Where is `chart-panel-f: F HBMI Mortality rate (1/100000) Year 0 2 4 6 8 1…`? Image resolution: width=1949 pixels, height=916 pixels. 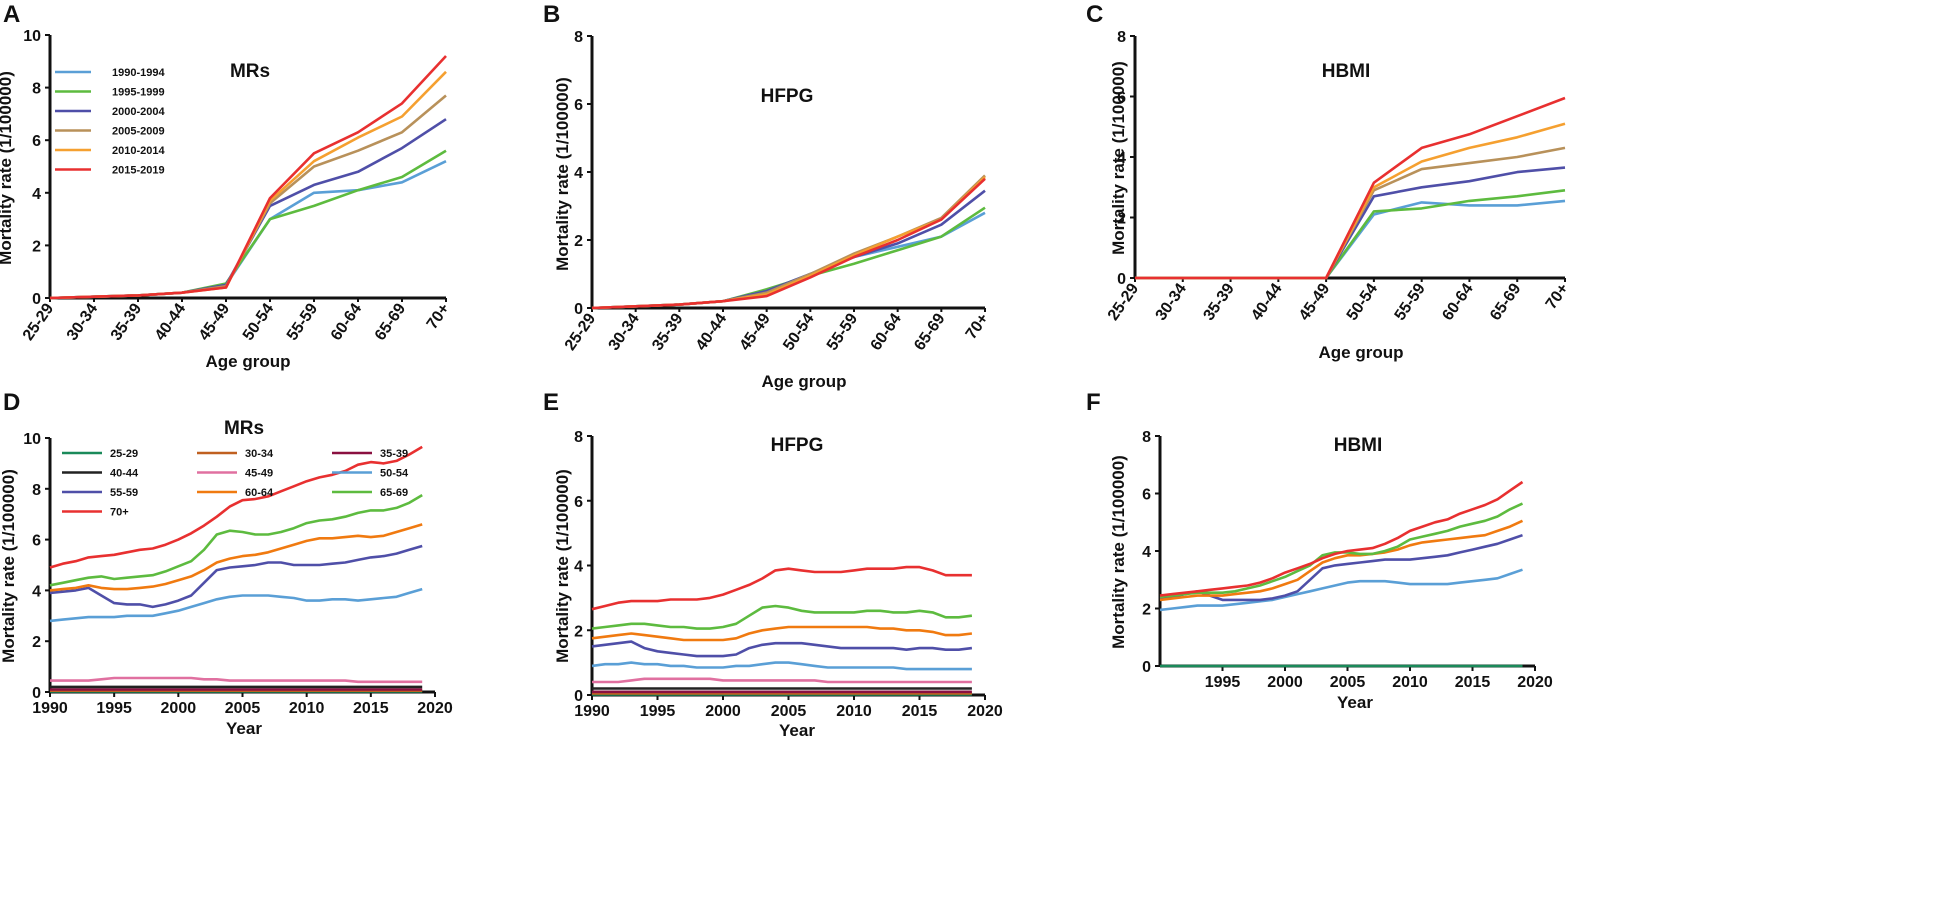 chart-panel-f: F HBMI Mortality rate (1/100000) Year 0 2 4 6 8 1… is located at coordinates (1319, 550).